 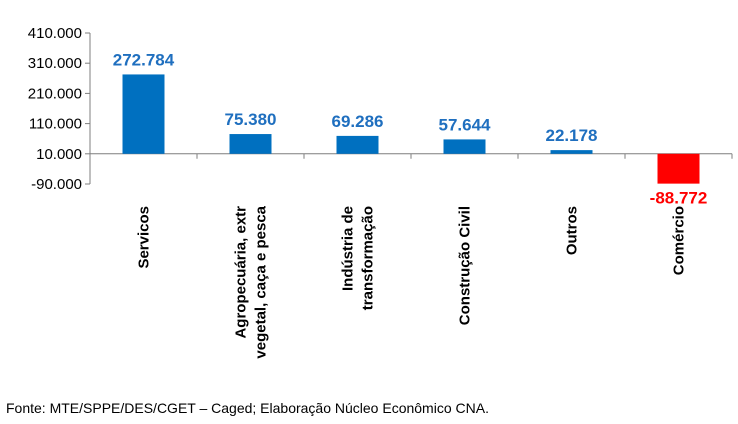 I want to click on category-label: Comércio, so click(x=679, y=240).